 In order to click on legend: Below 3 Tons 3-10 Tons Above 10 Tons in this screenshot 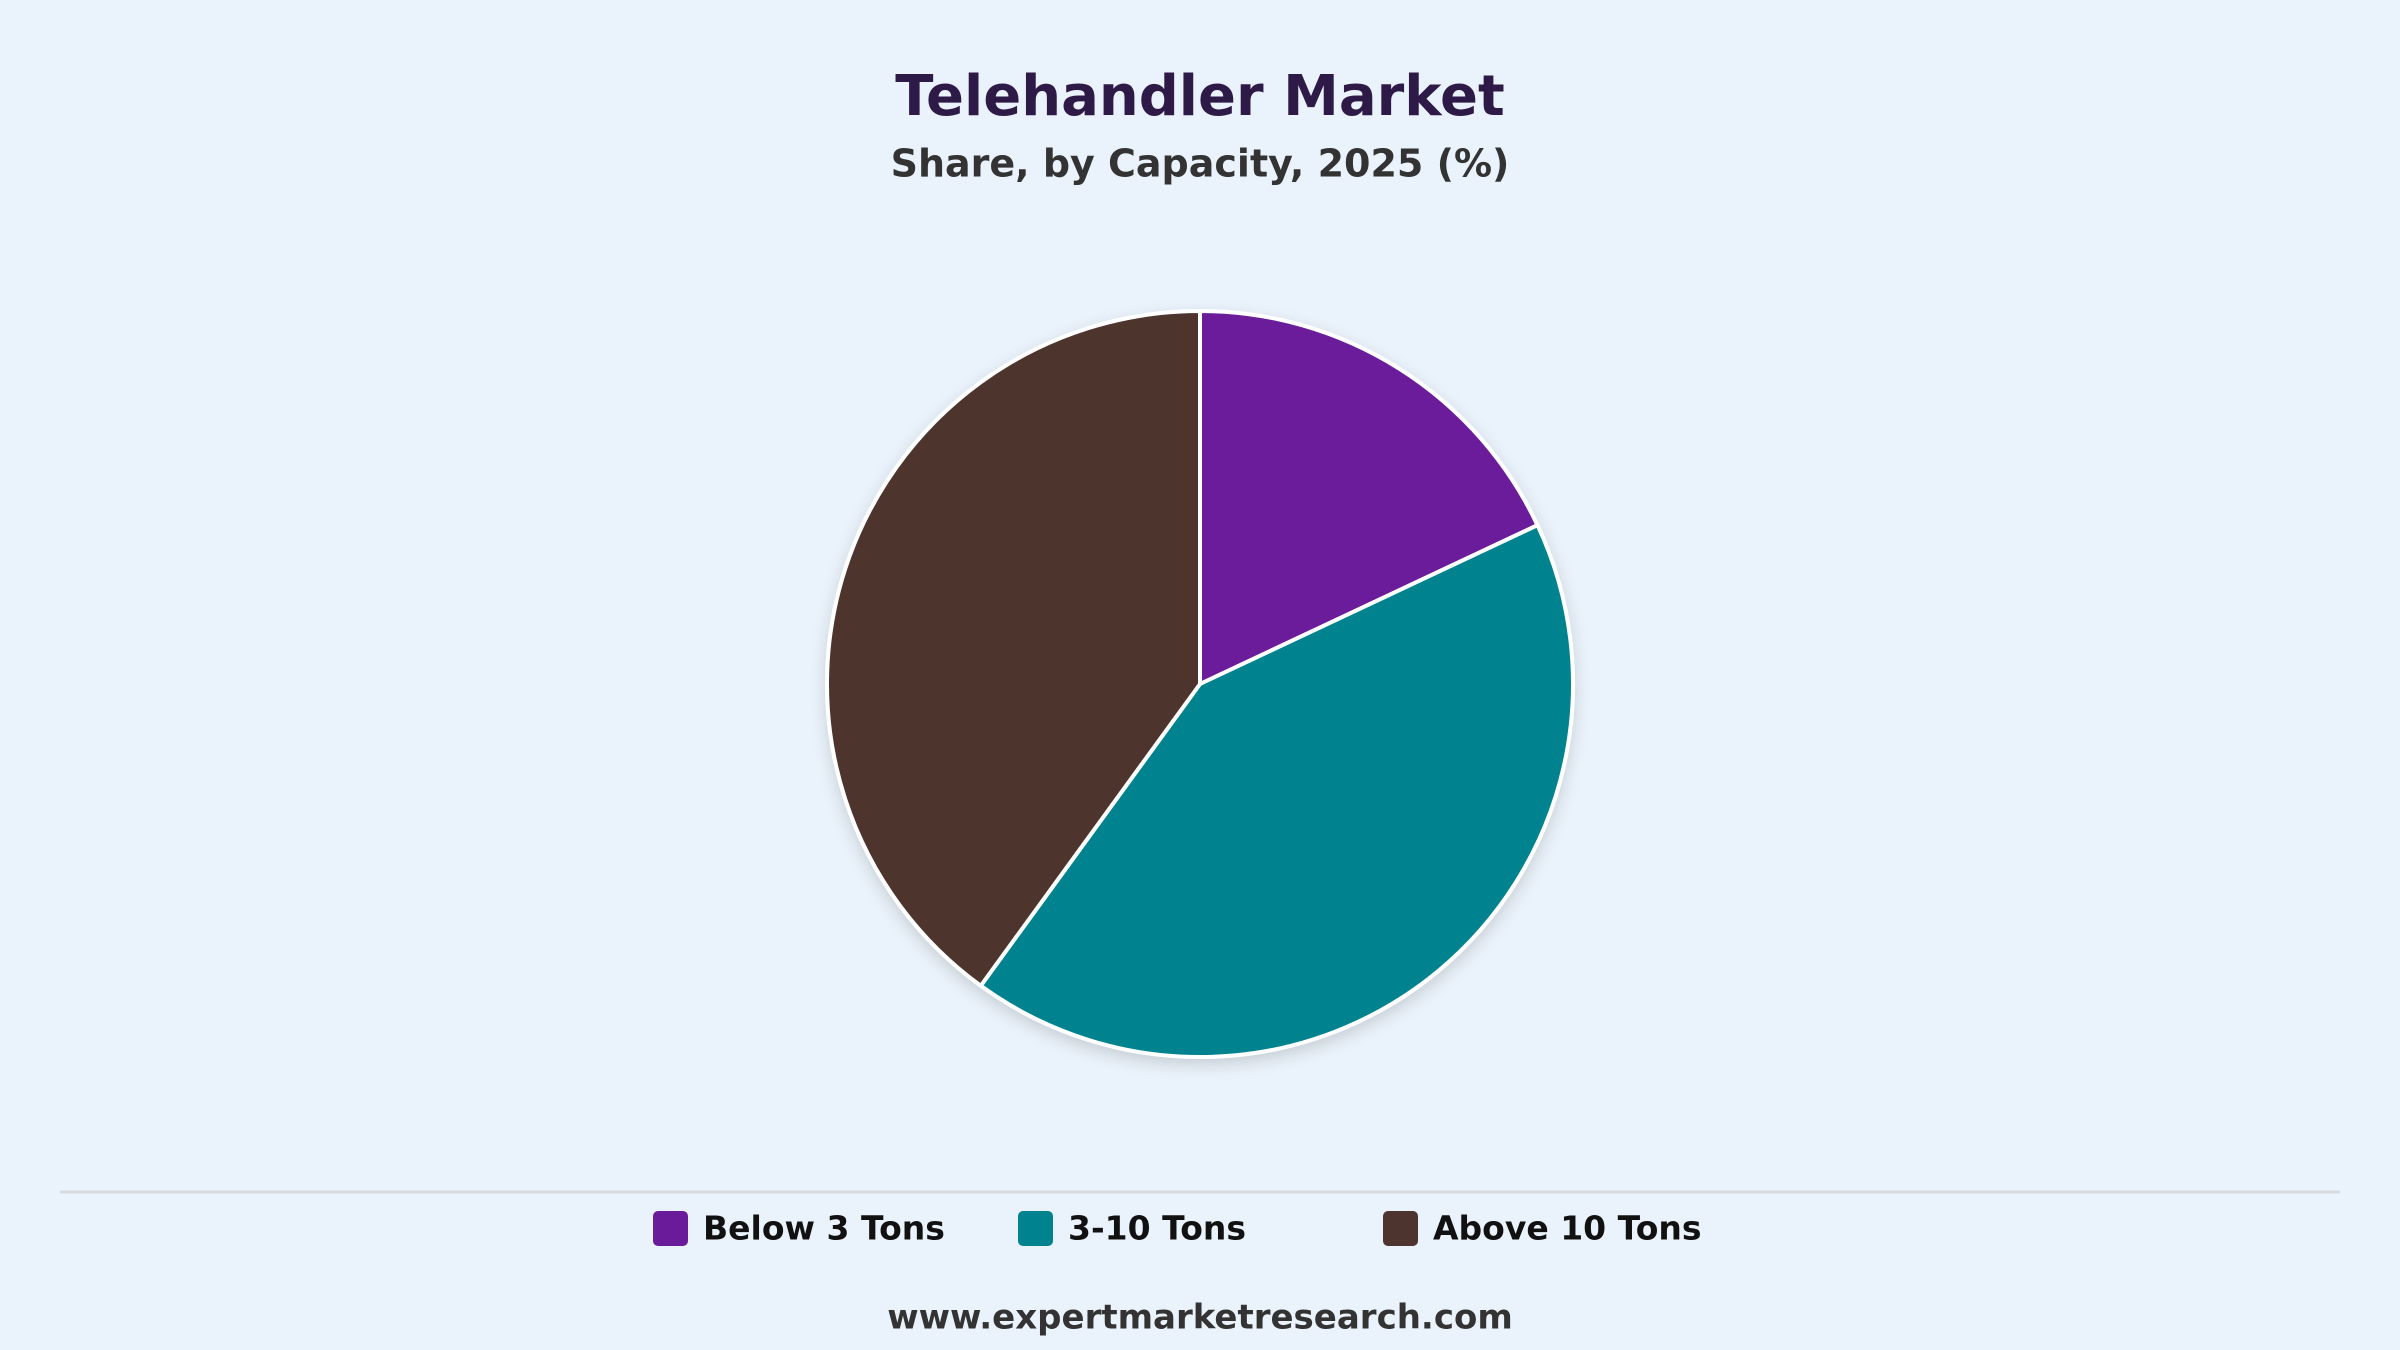, I will do `click(1177, 1228)`.